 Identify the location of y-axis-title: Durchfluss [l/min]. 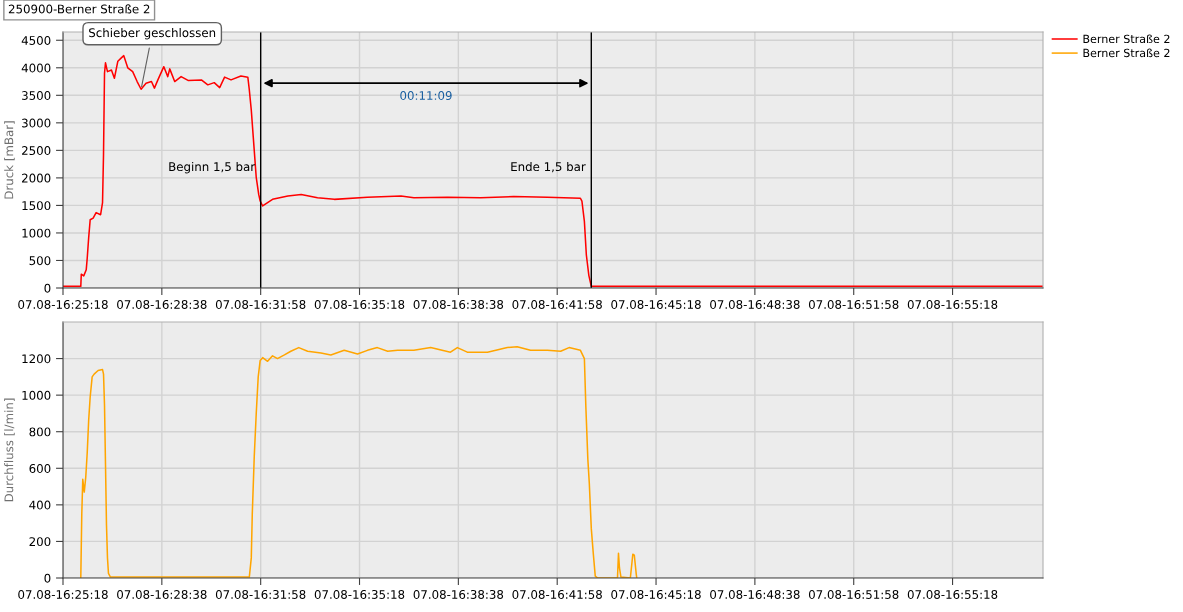
(9, 450).